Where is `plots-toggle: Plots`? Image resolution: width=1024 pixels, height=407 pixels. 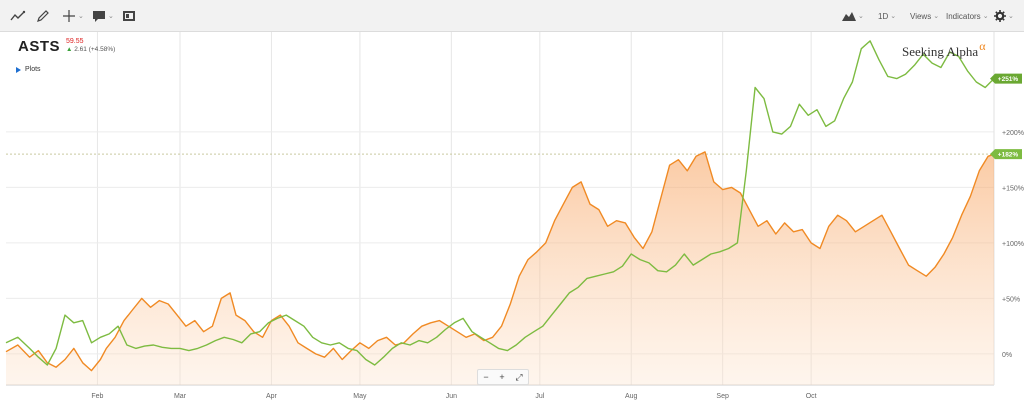 plots-toggle: Plots is located at coordinates (28, 69).